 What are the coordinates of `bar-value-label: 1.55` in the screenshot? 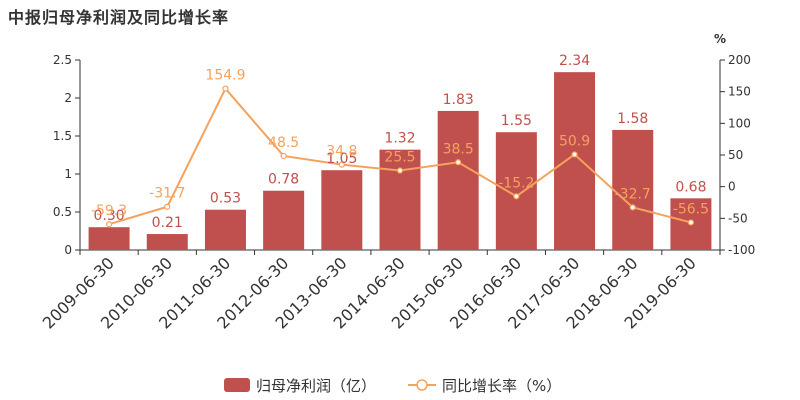 It's located at (516, 121).